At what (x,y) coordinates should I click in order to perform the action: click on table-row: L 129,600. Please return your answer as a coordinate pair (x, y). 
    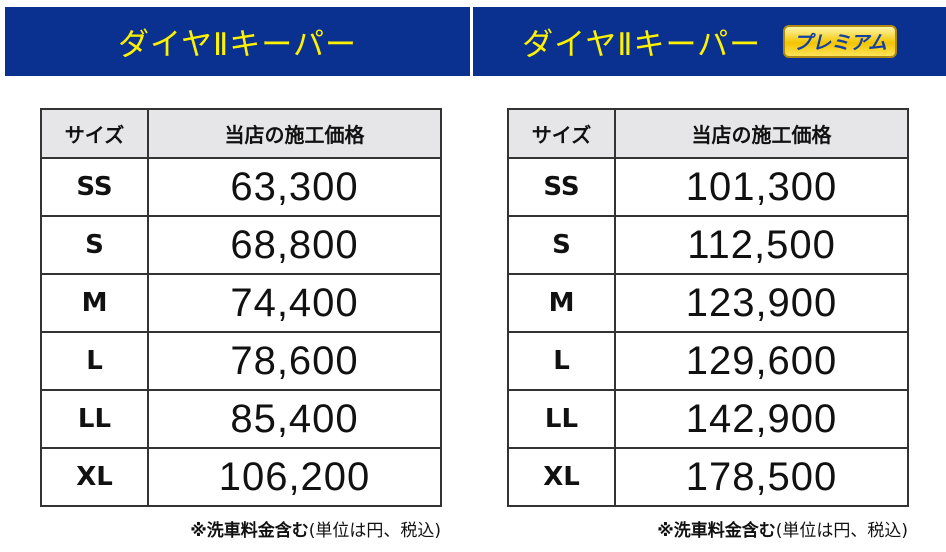
    Looking at the image, I should click on (708, 361).